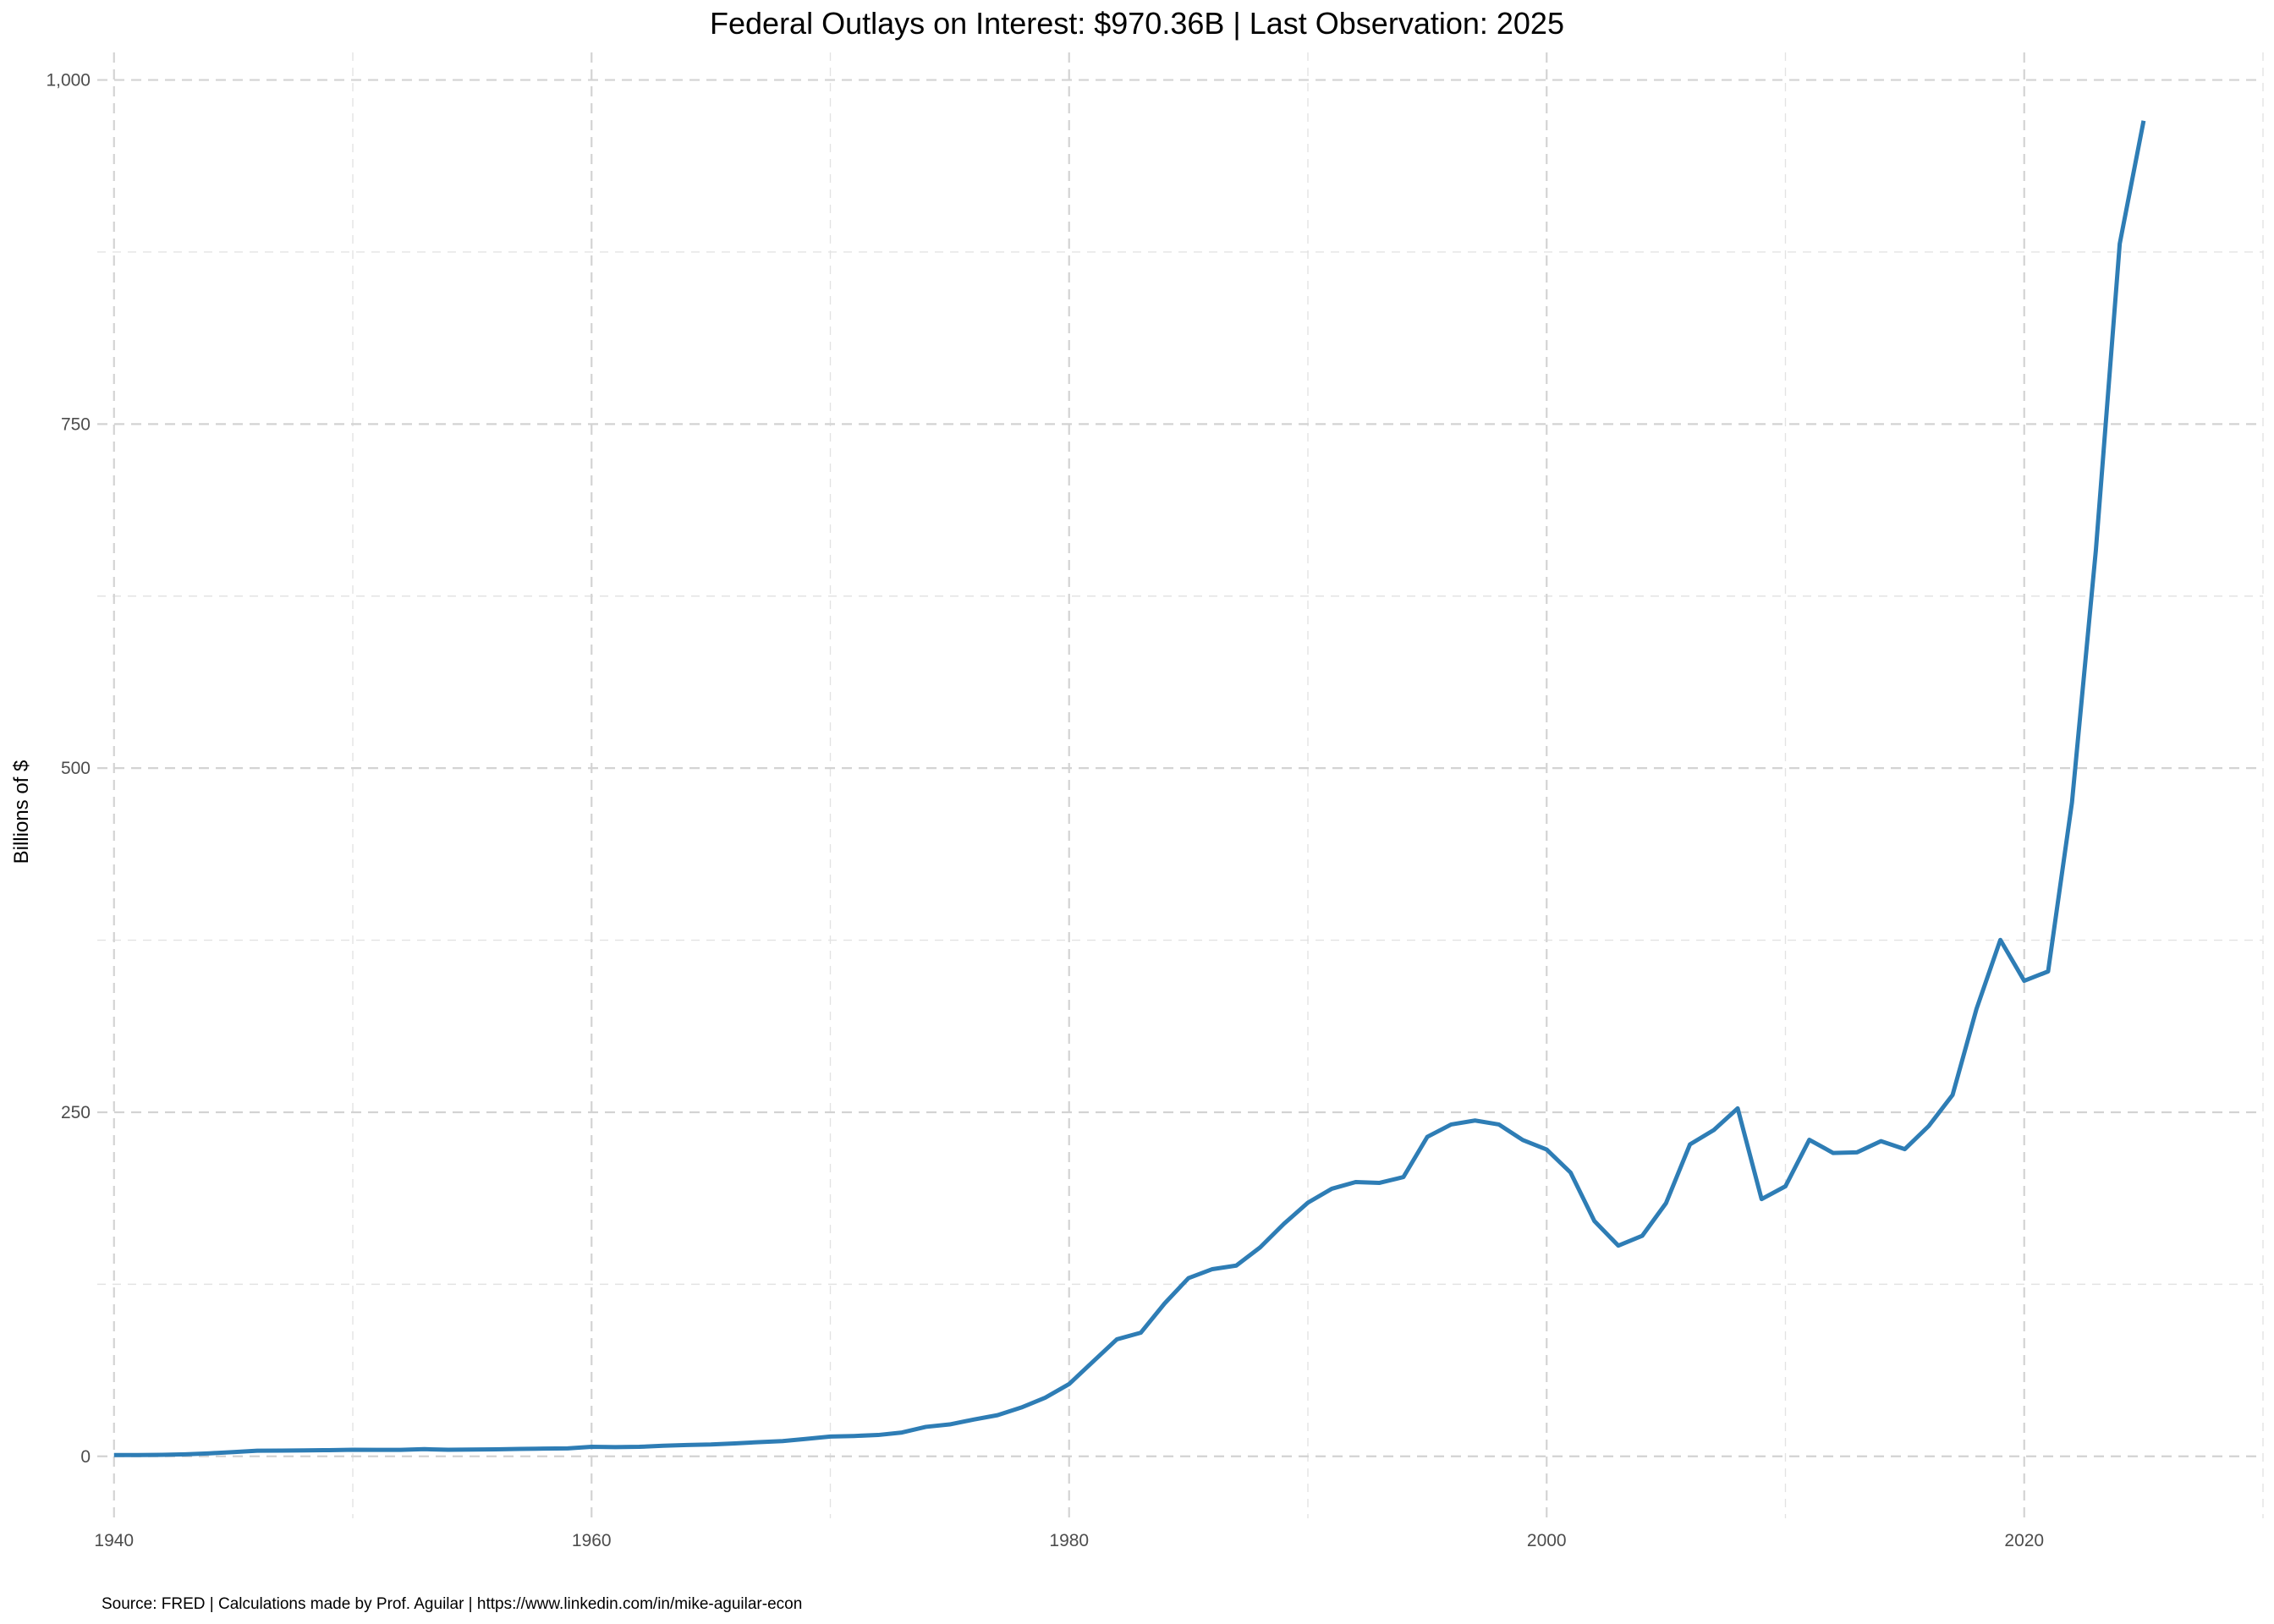 Image resolution: width=2274 pixels, height=1624 pixels. What do you see at coordinates (2024, 1541) in the screenshot?
I see `x-tick-label: 2020` at bounding box center [2024, 1541].